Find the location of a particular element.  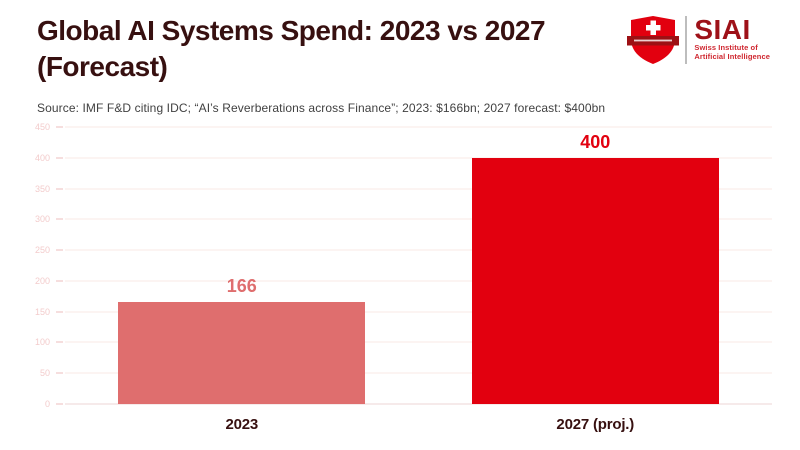

y-tick-label: 450 is located at coordinates (42, 127).